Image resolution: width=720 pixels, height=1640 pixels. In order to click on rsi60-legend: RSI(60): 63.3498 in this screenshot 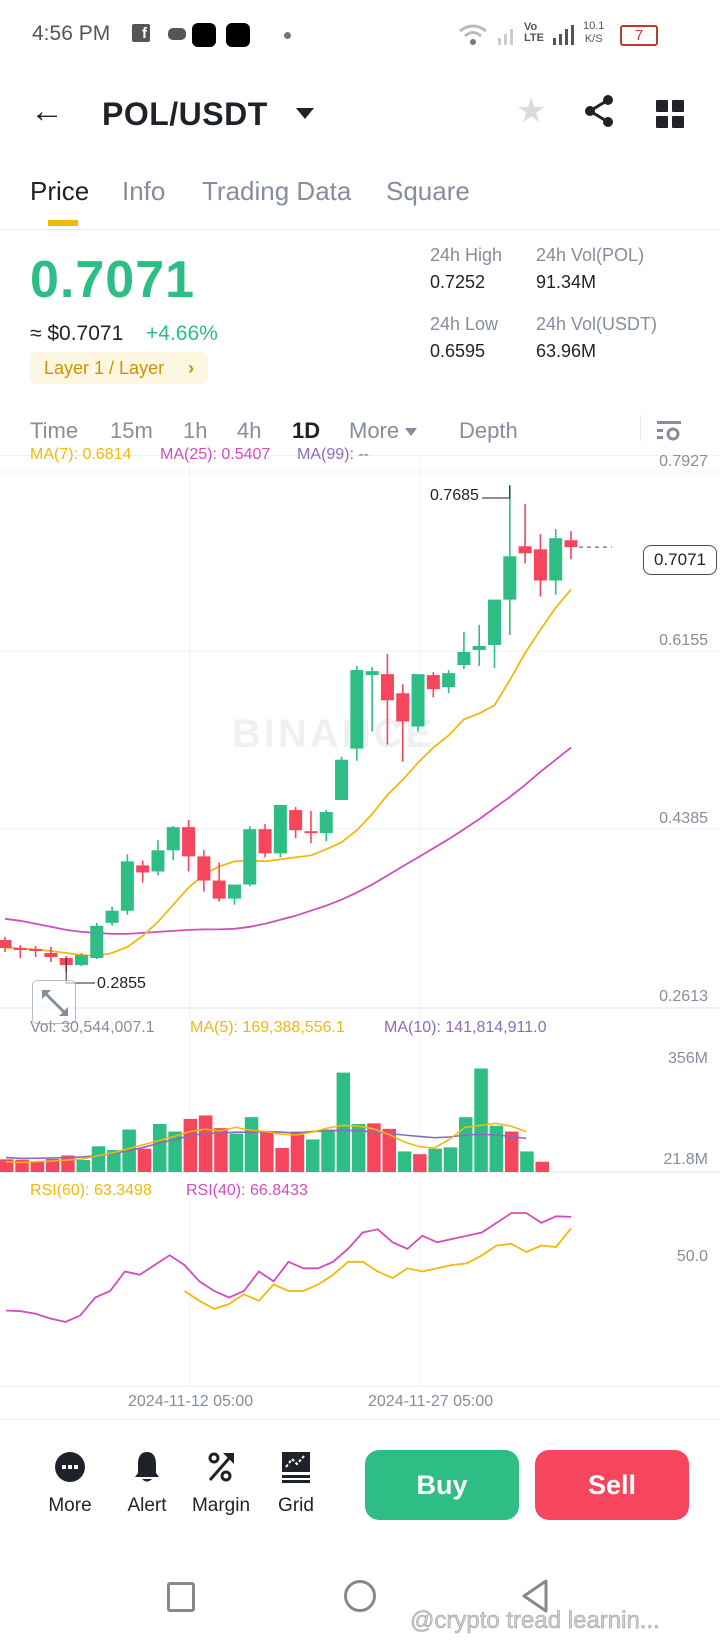, I will do `click(91, 1190)`.